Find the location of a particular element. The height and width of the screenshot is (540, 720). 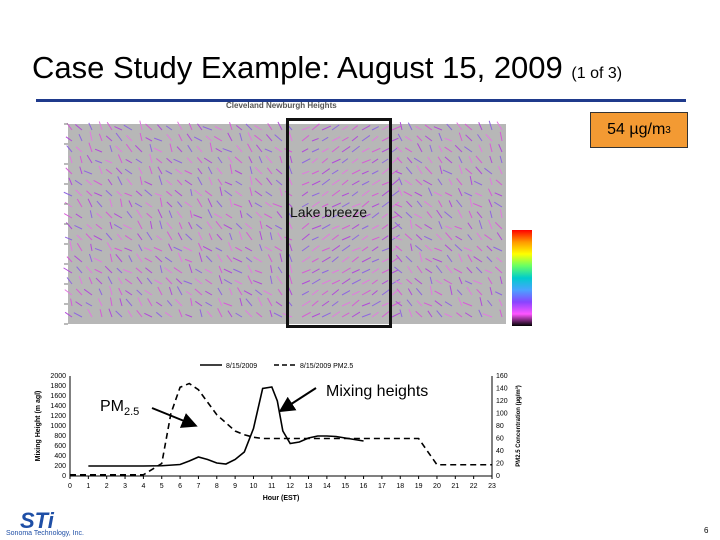

concentration-superscript: 3 is located at coordinates (668, 130).